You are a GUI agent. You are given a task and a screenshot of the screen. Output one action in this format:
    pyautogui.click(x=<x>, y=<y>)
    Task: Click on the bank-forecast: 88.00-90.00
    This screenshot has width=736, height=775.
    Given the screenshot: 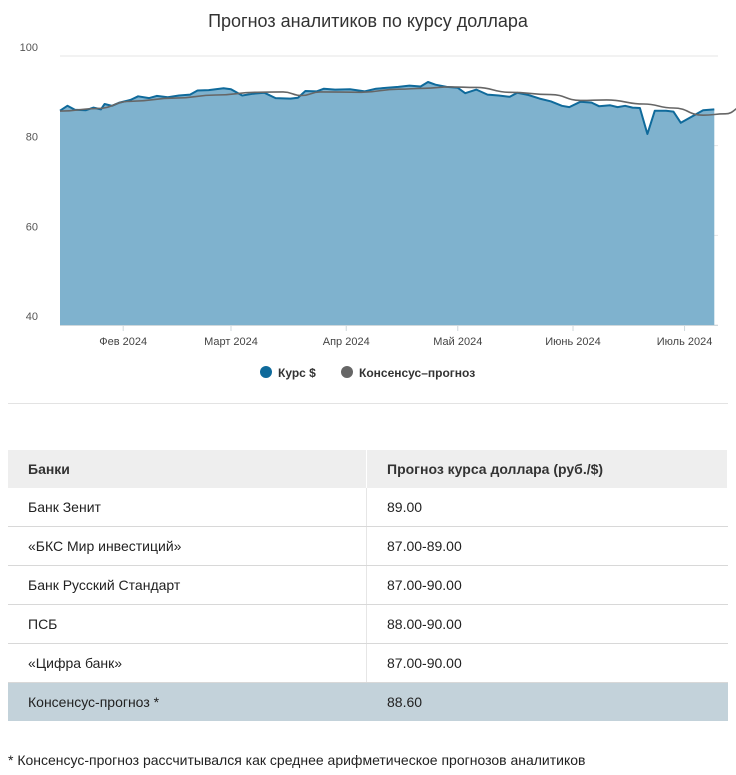 What is the action you would take?
    pyautogui.click(x=547, y=624)
    